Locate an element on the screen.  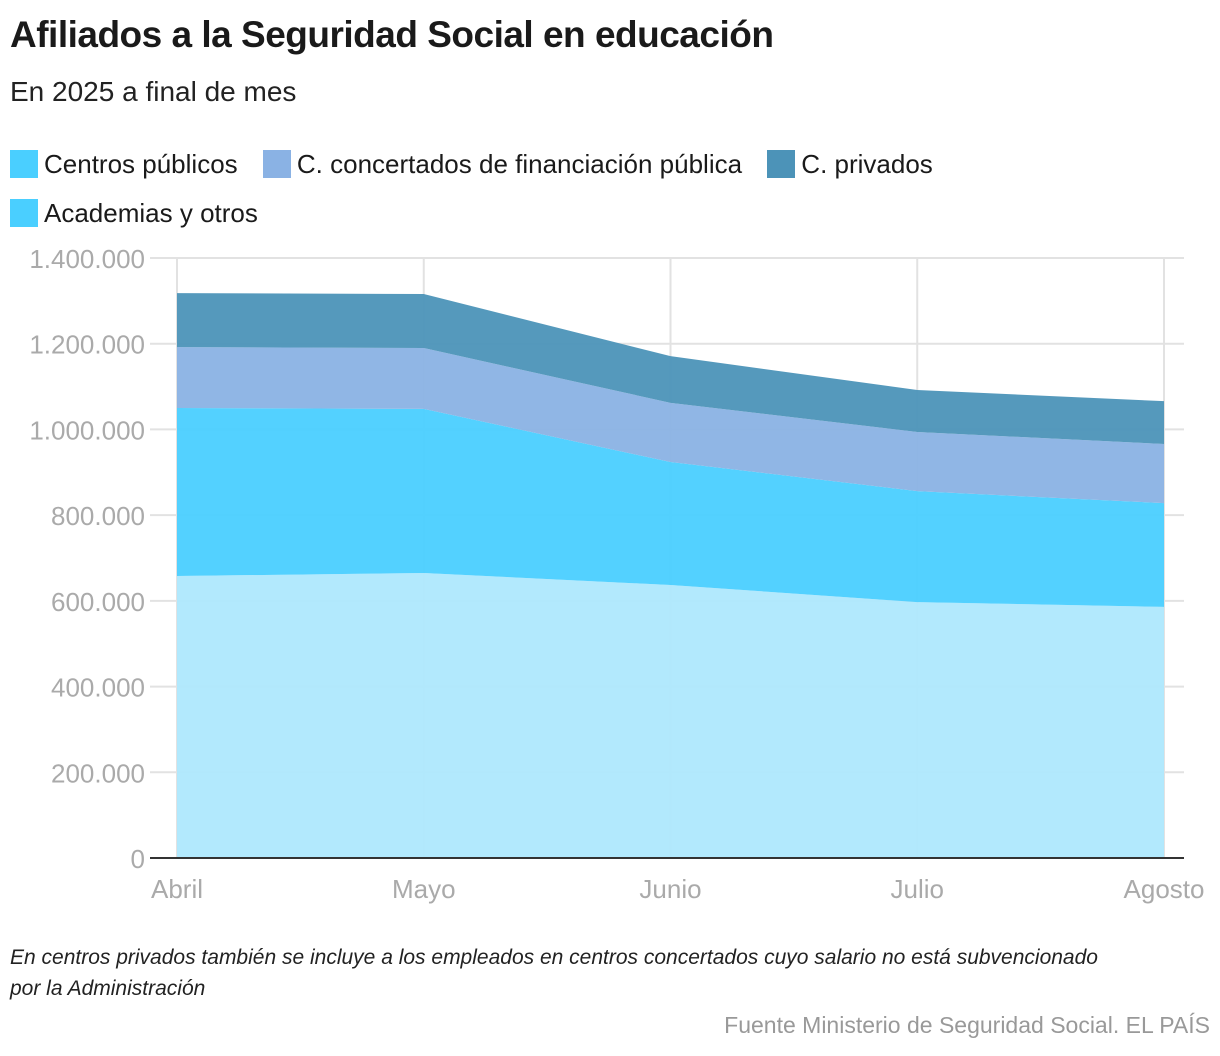
x-tick-label: Abril is located at coordinates (177, 889).